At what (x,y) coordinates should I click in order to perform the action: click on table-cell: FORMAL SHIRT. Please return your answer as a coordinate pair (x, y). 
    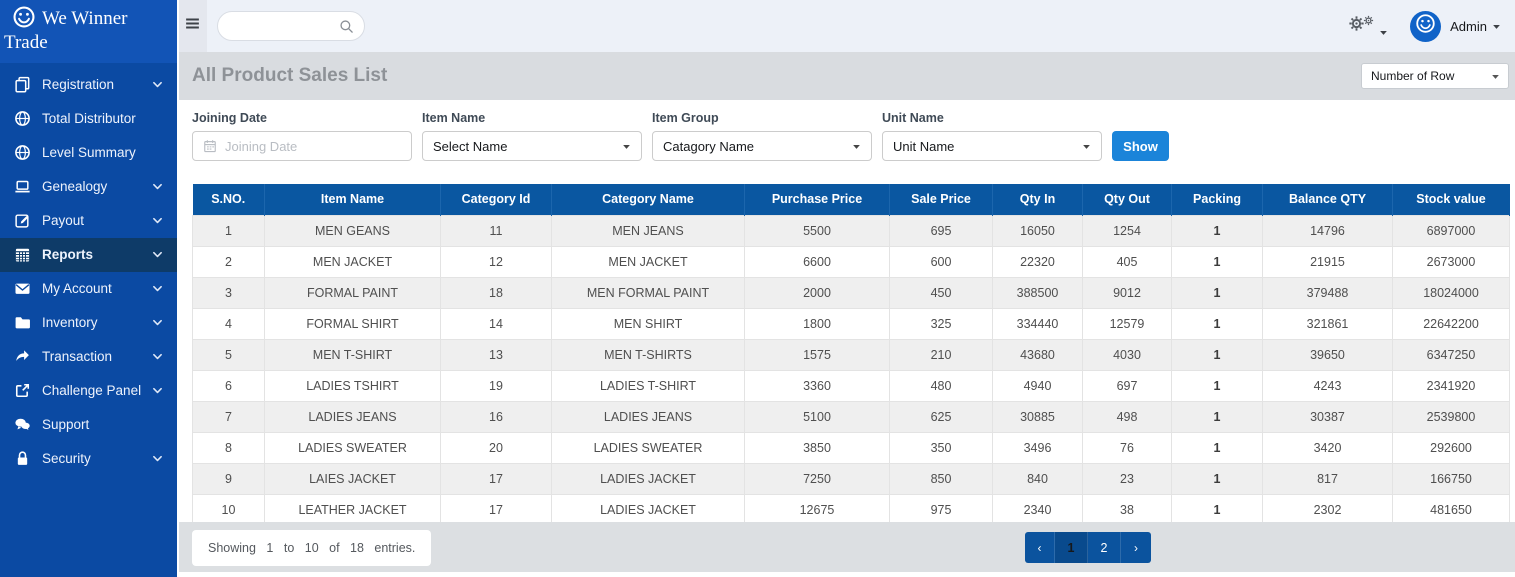
    Looking at the image, I should click on (352, 323).